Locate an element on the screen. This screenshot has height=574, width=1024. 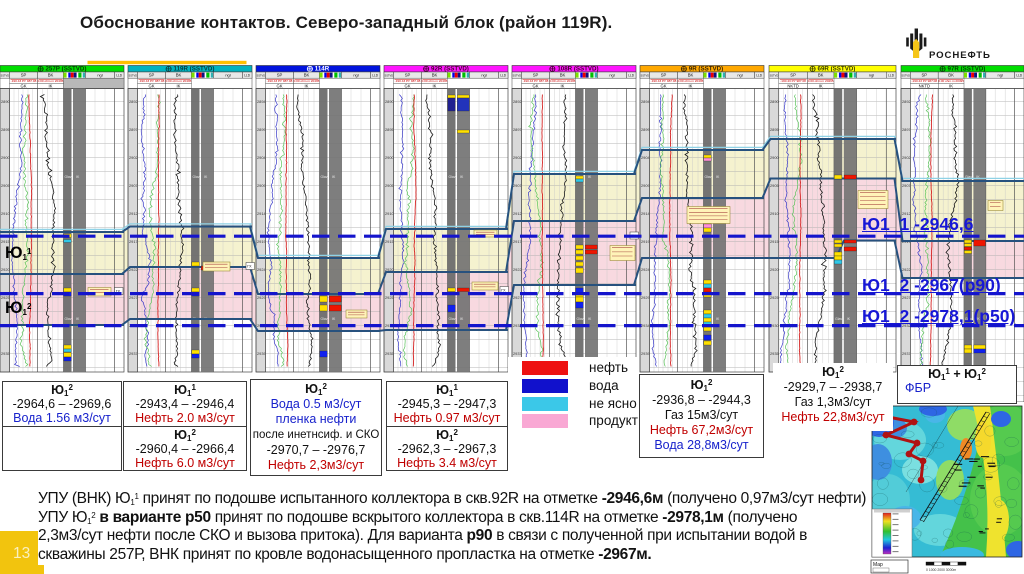
svg-text: 2939 is located at coordinates (261, 353).